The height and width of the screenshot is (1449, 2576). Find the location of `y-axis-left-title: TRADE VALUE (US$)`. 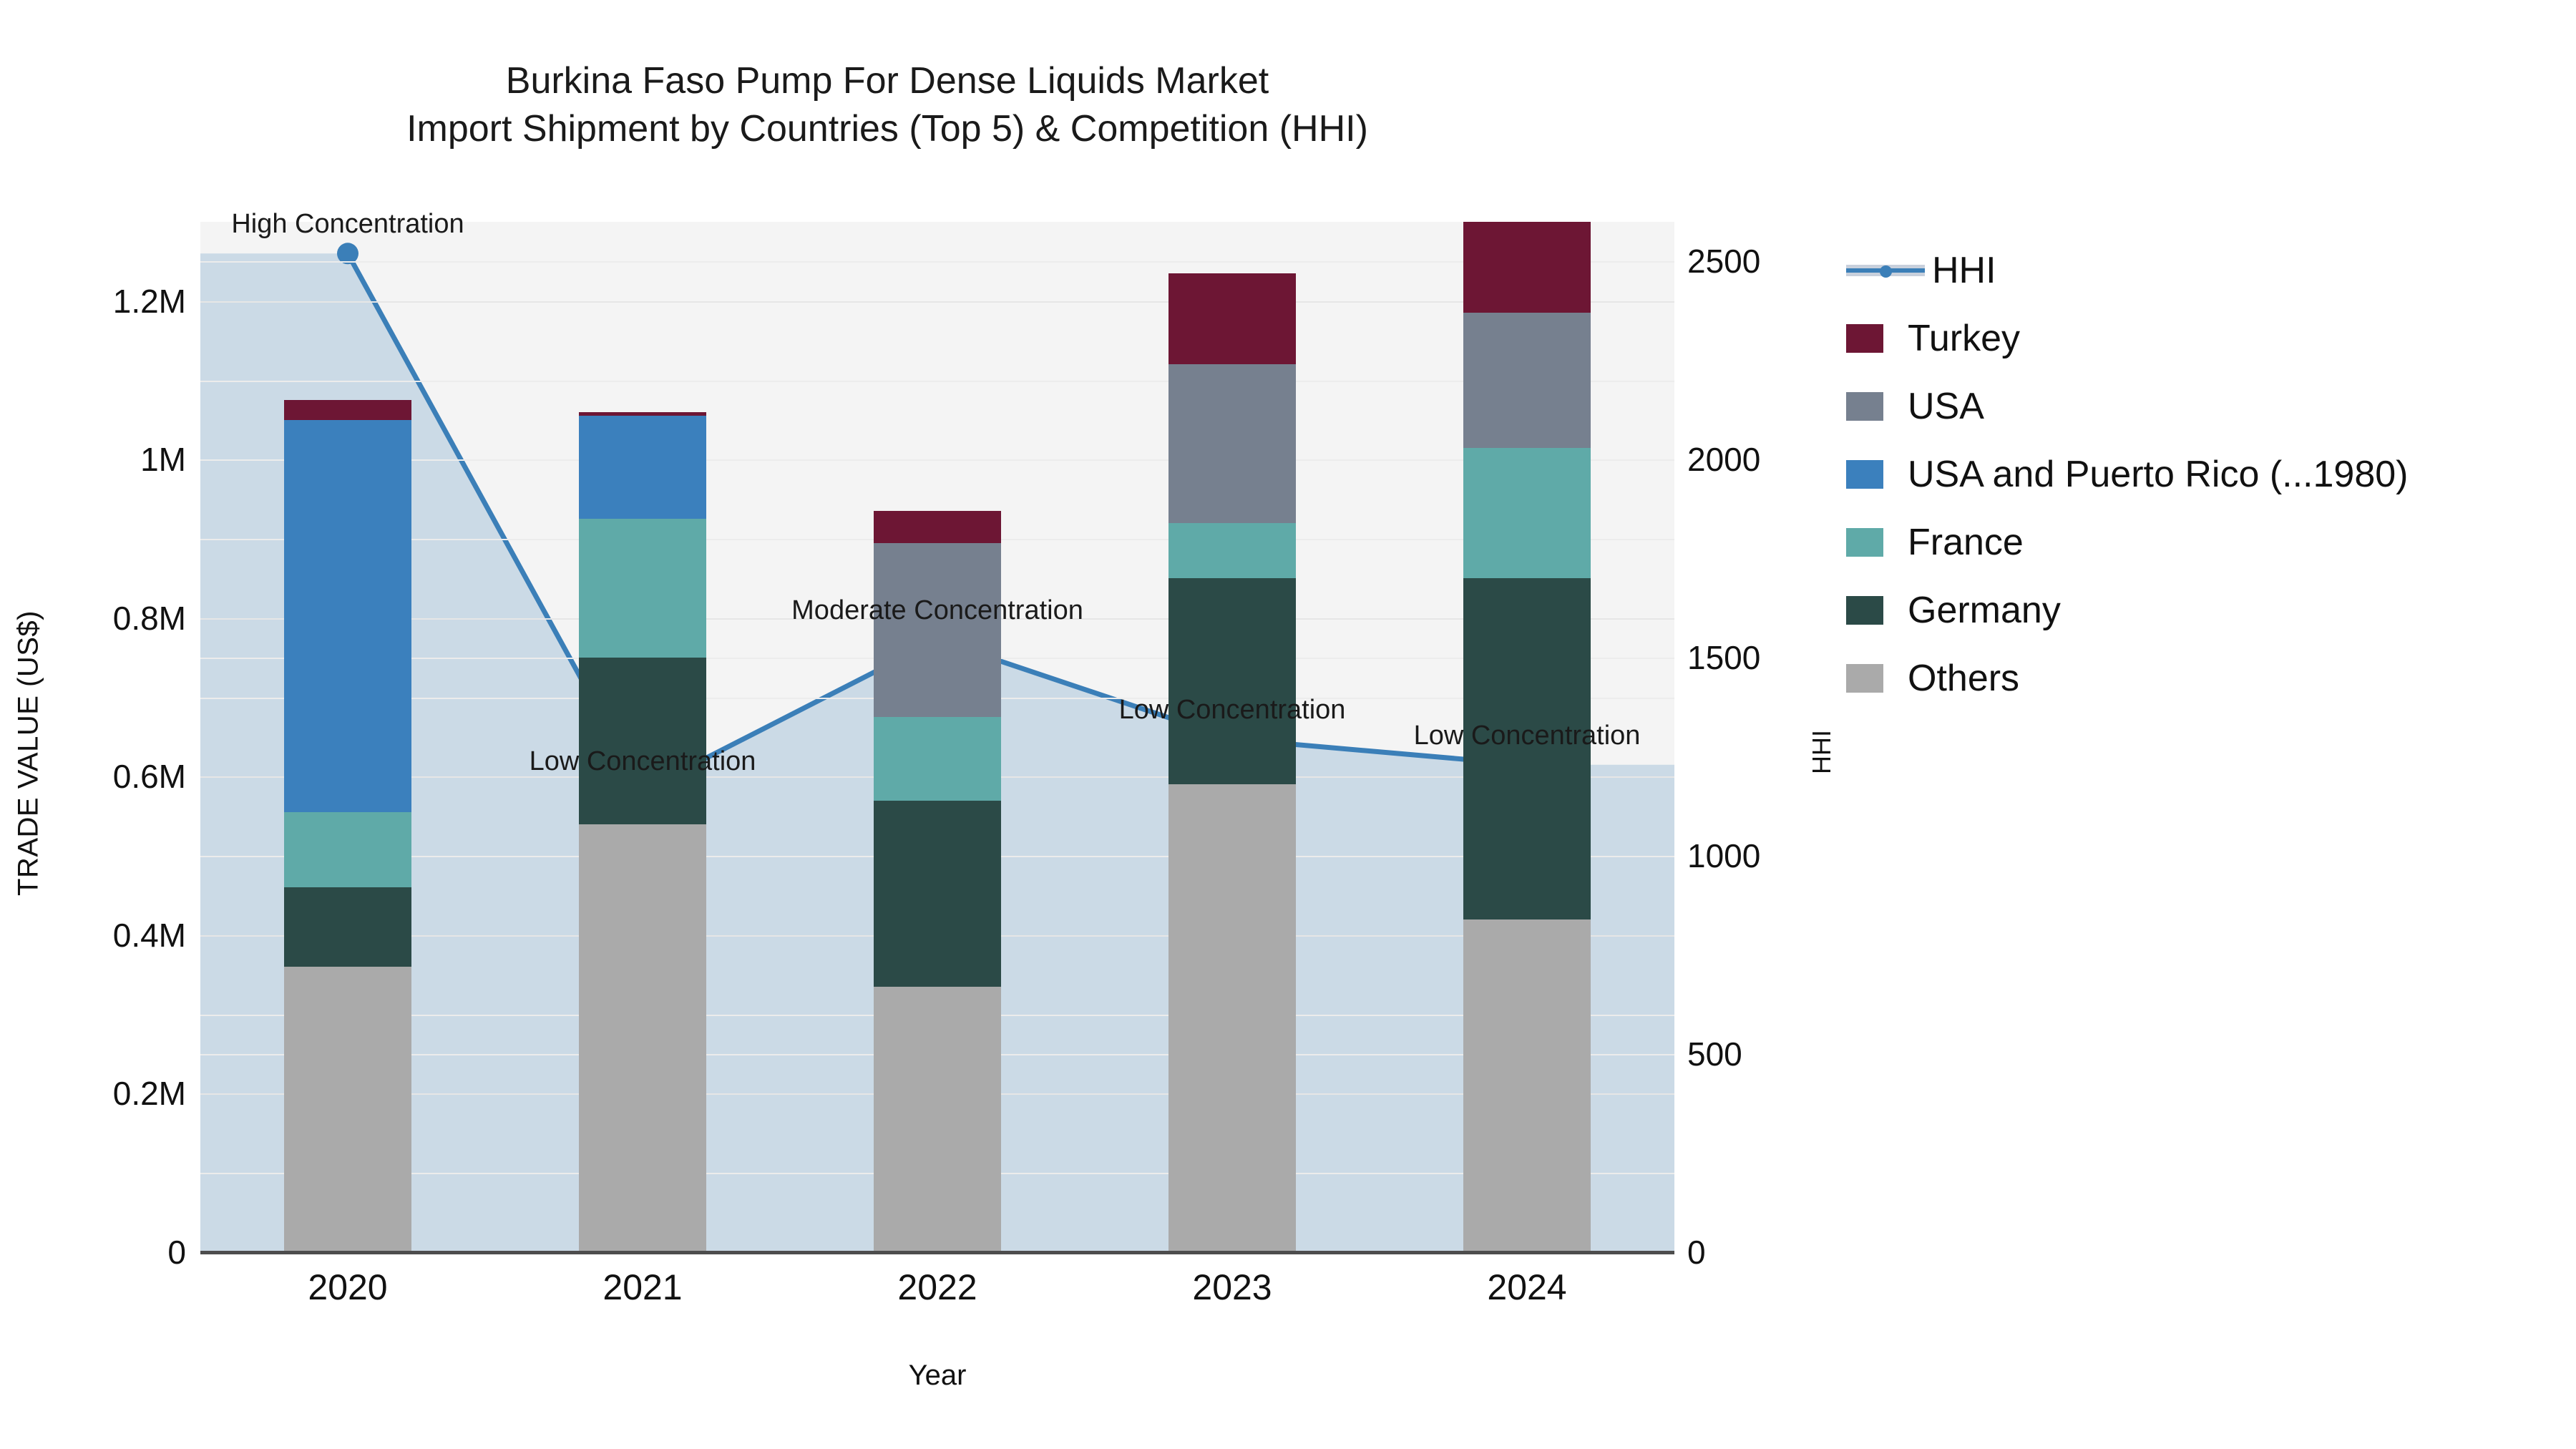

y-axis-left-title: TRADE VALUE (US$) is located at coordinates (28, 753).